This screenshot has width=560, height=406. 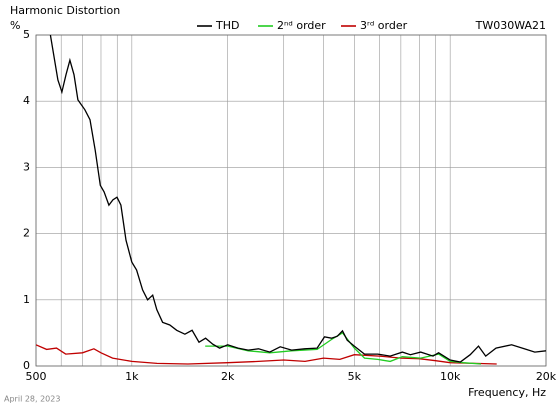 What do you see at coordinates (15, 25) in the screenshot?
I see `y-axis-label: %` at bounding box center [15, 25].